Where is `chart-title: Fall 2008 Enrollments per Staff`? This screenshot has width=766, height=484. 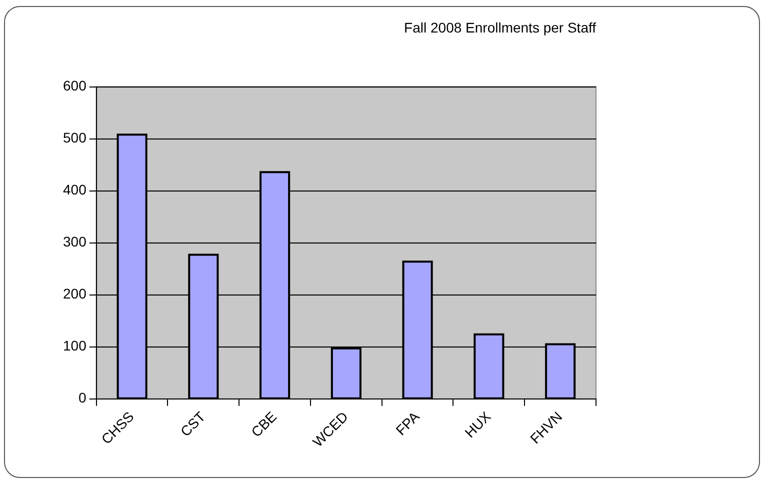 chart-title: Fall 2008 Enrollments per Staff is located at coordinates (500, 27).